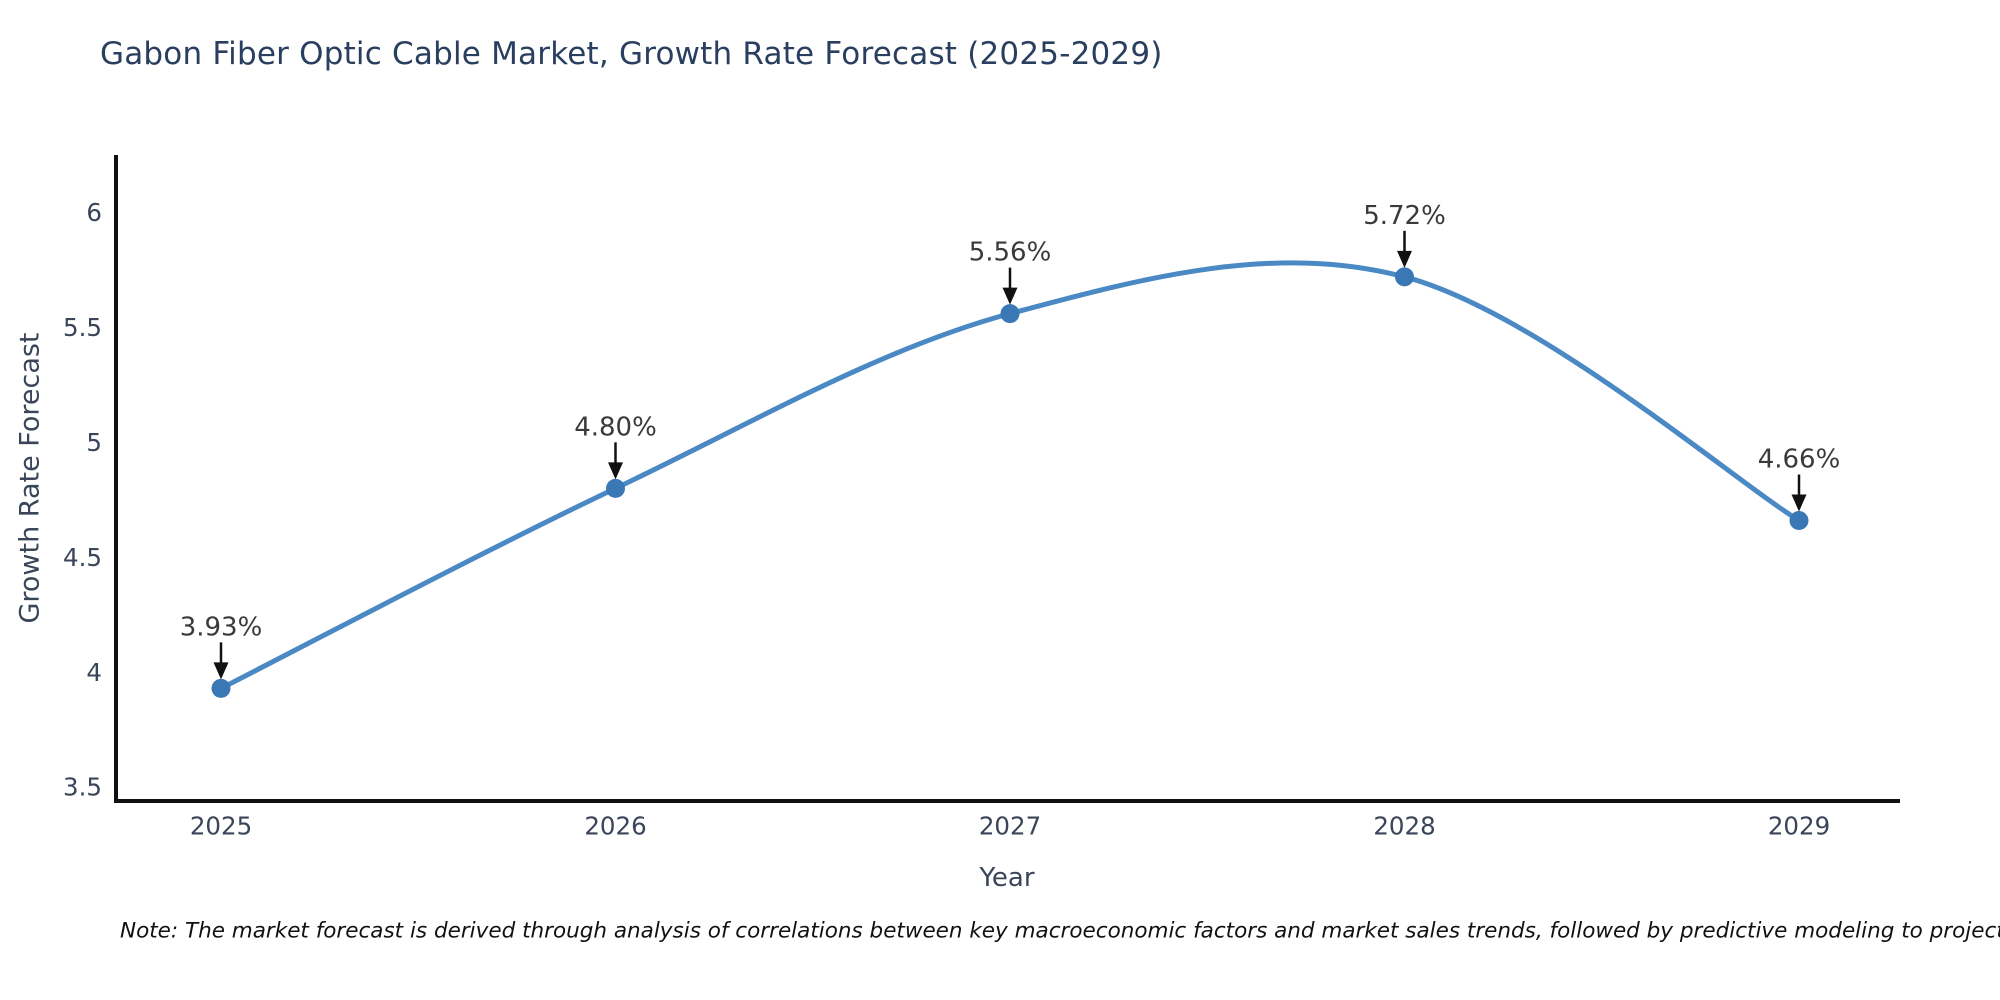 The image size is (2000, 1000). What do you see at coordinates (82, 787) in the screenshot?
I see `y-tick-label: 3.5` at bounding box center [82, 787].